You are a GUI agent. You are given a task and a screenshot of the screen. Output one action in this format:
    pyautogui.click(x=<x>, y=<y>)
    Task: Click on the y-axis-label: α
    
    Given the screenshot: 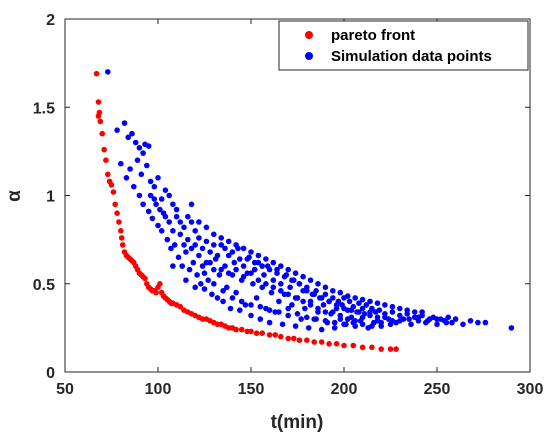 What is the action you would take?
    pyautogui.click(x=14, y=196)
    